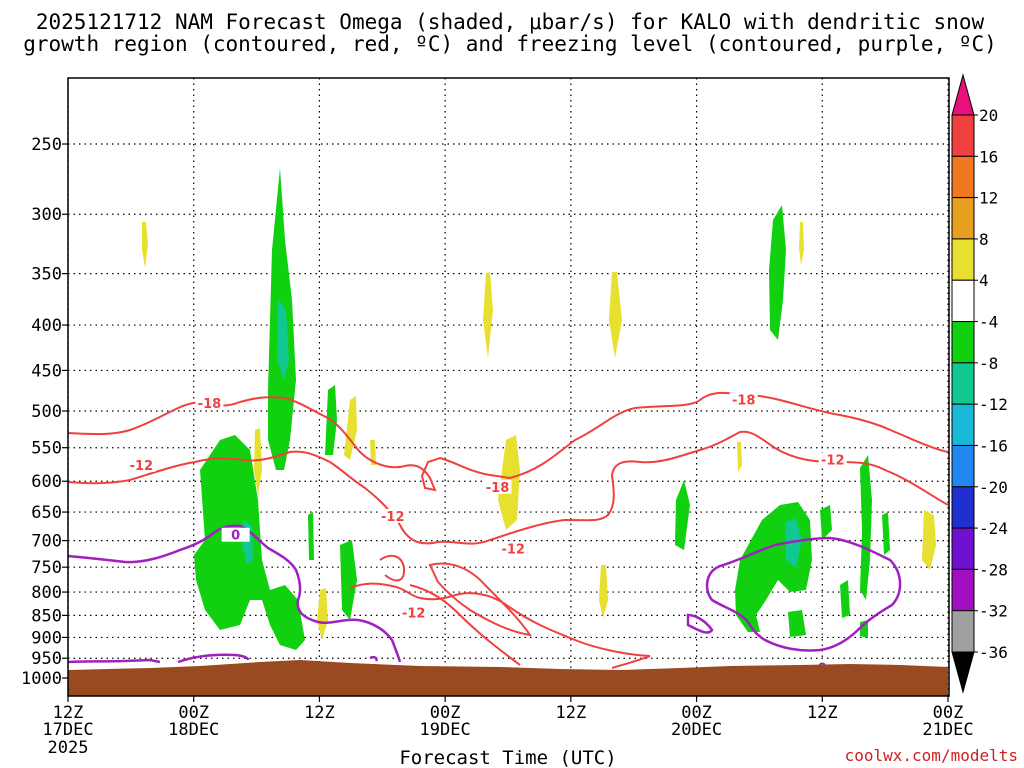 This screenshot has width=1024, height=768. I want to click on x-tick-label-date: 17DEC, so click(67, 730).